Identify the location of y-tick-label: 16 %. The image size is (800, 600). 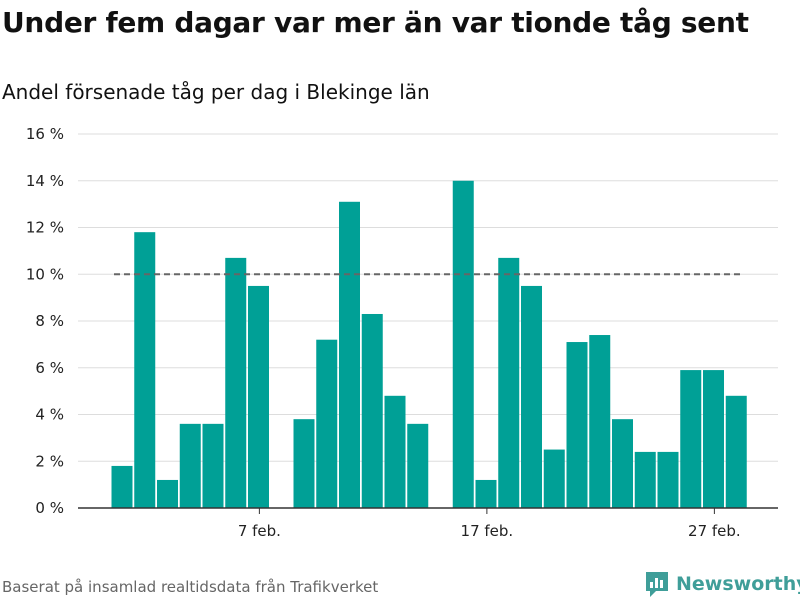
(45, 134).